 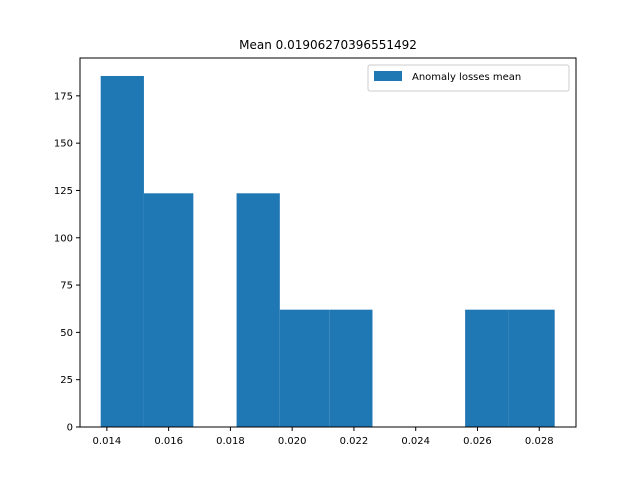 I want to click on x-tick-label: 0.016, so click(x=168, y=441).